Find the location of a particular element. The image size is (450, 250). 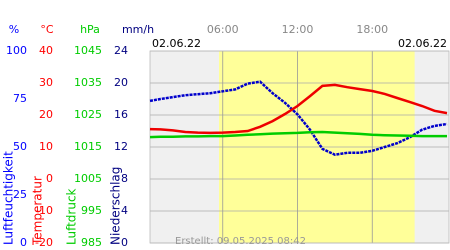

y-tick-label: 12 is located at coordinates (121, 146).